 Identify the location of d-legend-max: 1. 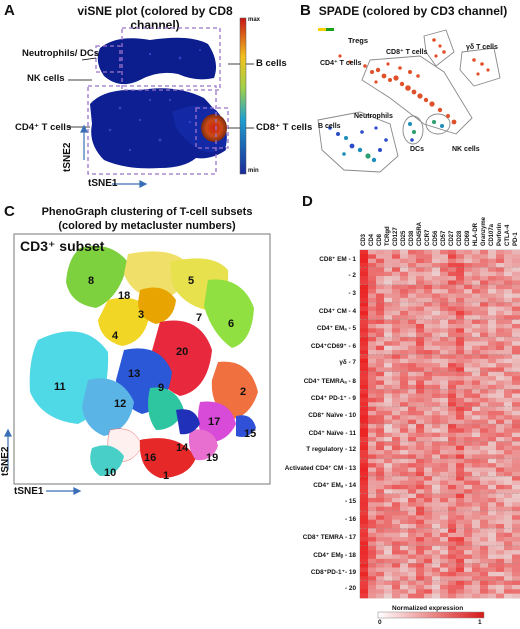
(480, 622).